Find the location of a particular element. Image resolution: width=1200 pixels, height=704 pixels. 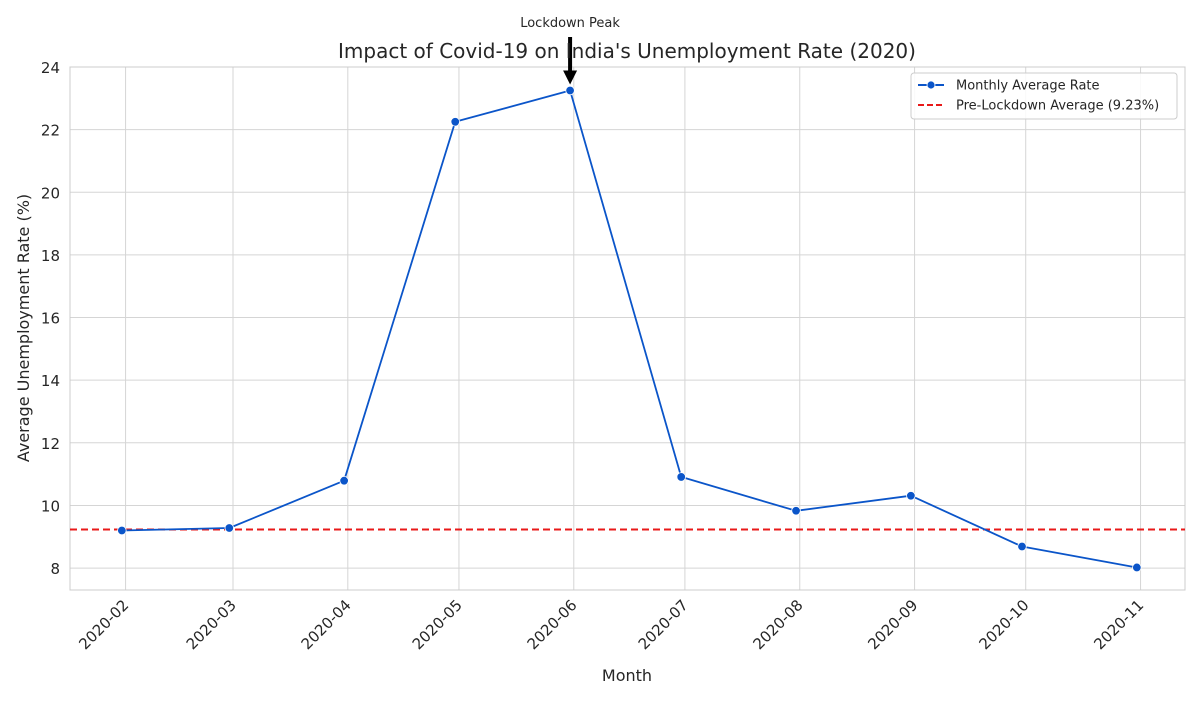

x-tick-label: 2020-08 is located at coordinates (778, 624).